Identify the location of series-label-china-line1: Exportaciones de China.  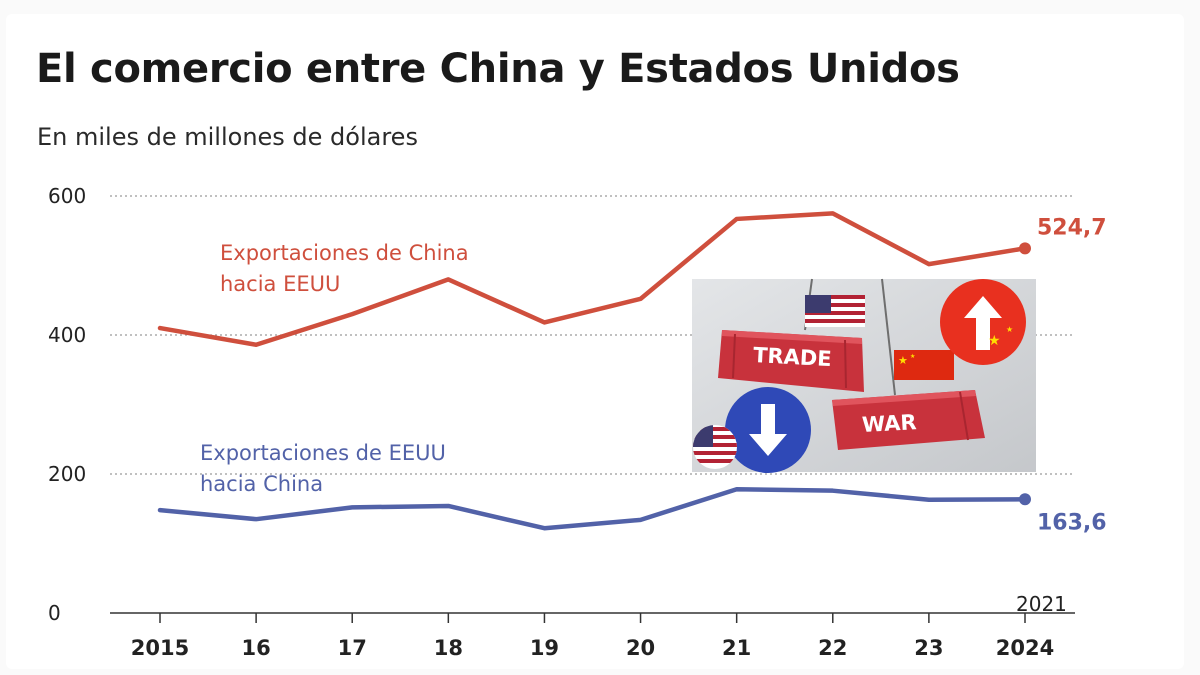
(344, 253).